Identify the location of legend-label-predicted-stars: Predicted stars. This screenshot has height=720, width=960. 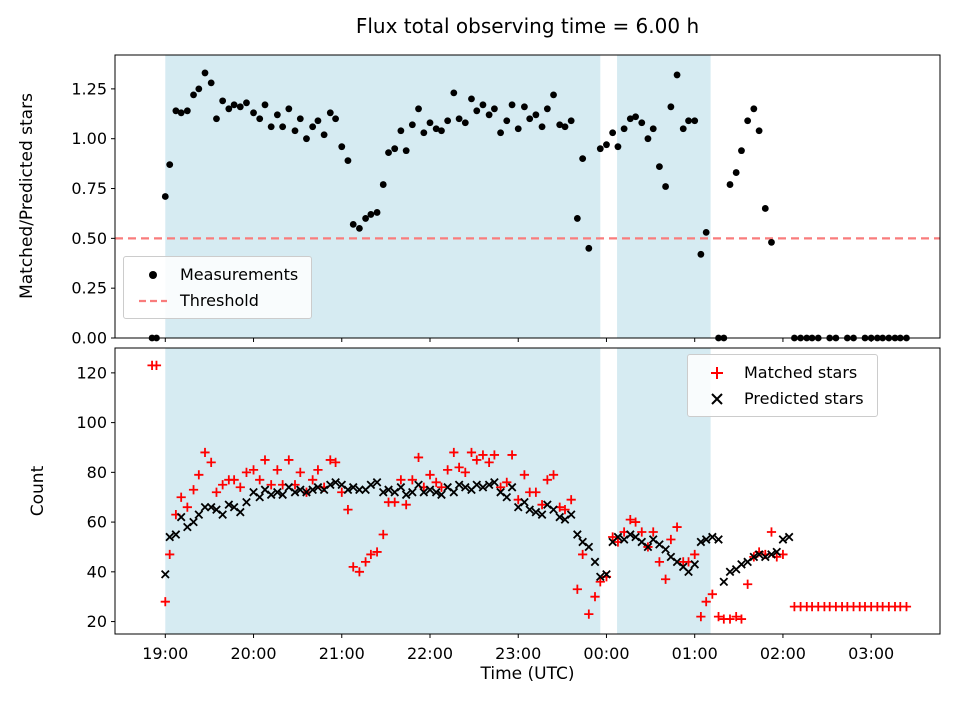
(804, 398).